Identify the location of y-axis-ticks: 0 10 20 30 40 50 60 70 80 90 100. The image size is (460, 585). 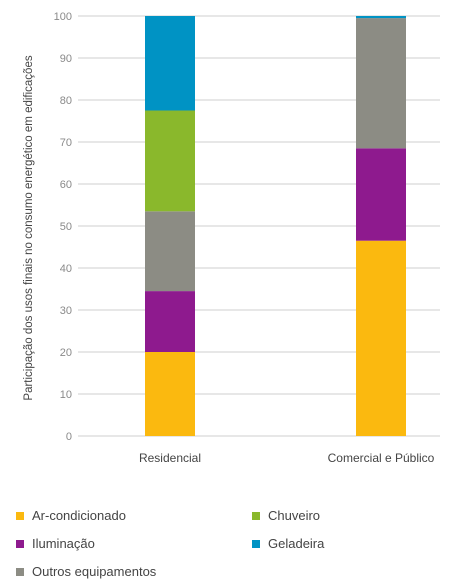
(63, 227).